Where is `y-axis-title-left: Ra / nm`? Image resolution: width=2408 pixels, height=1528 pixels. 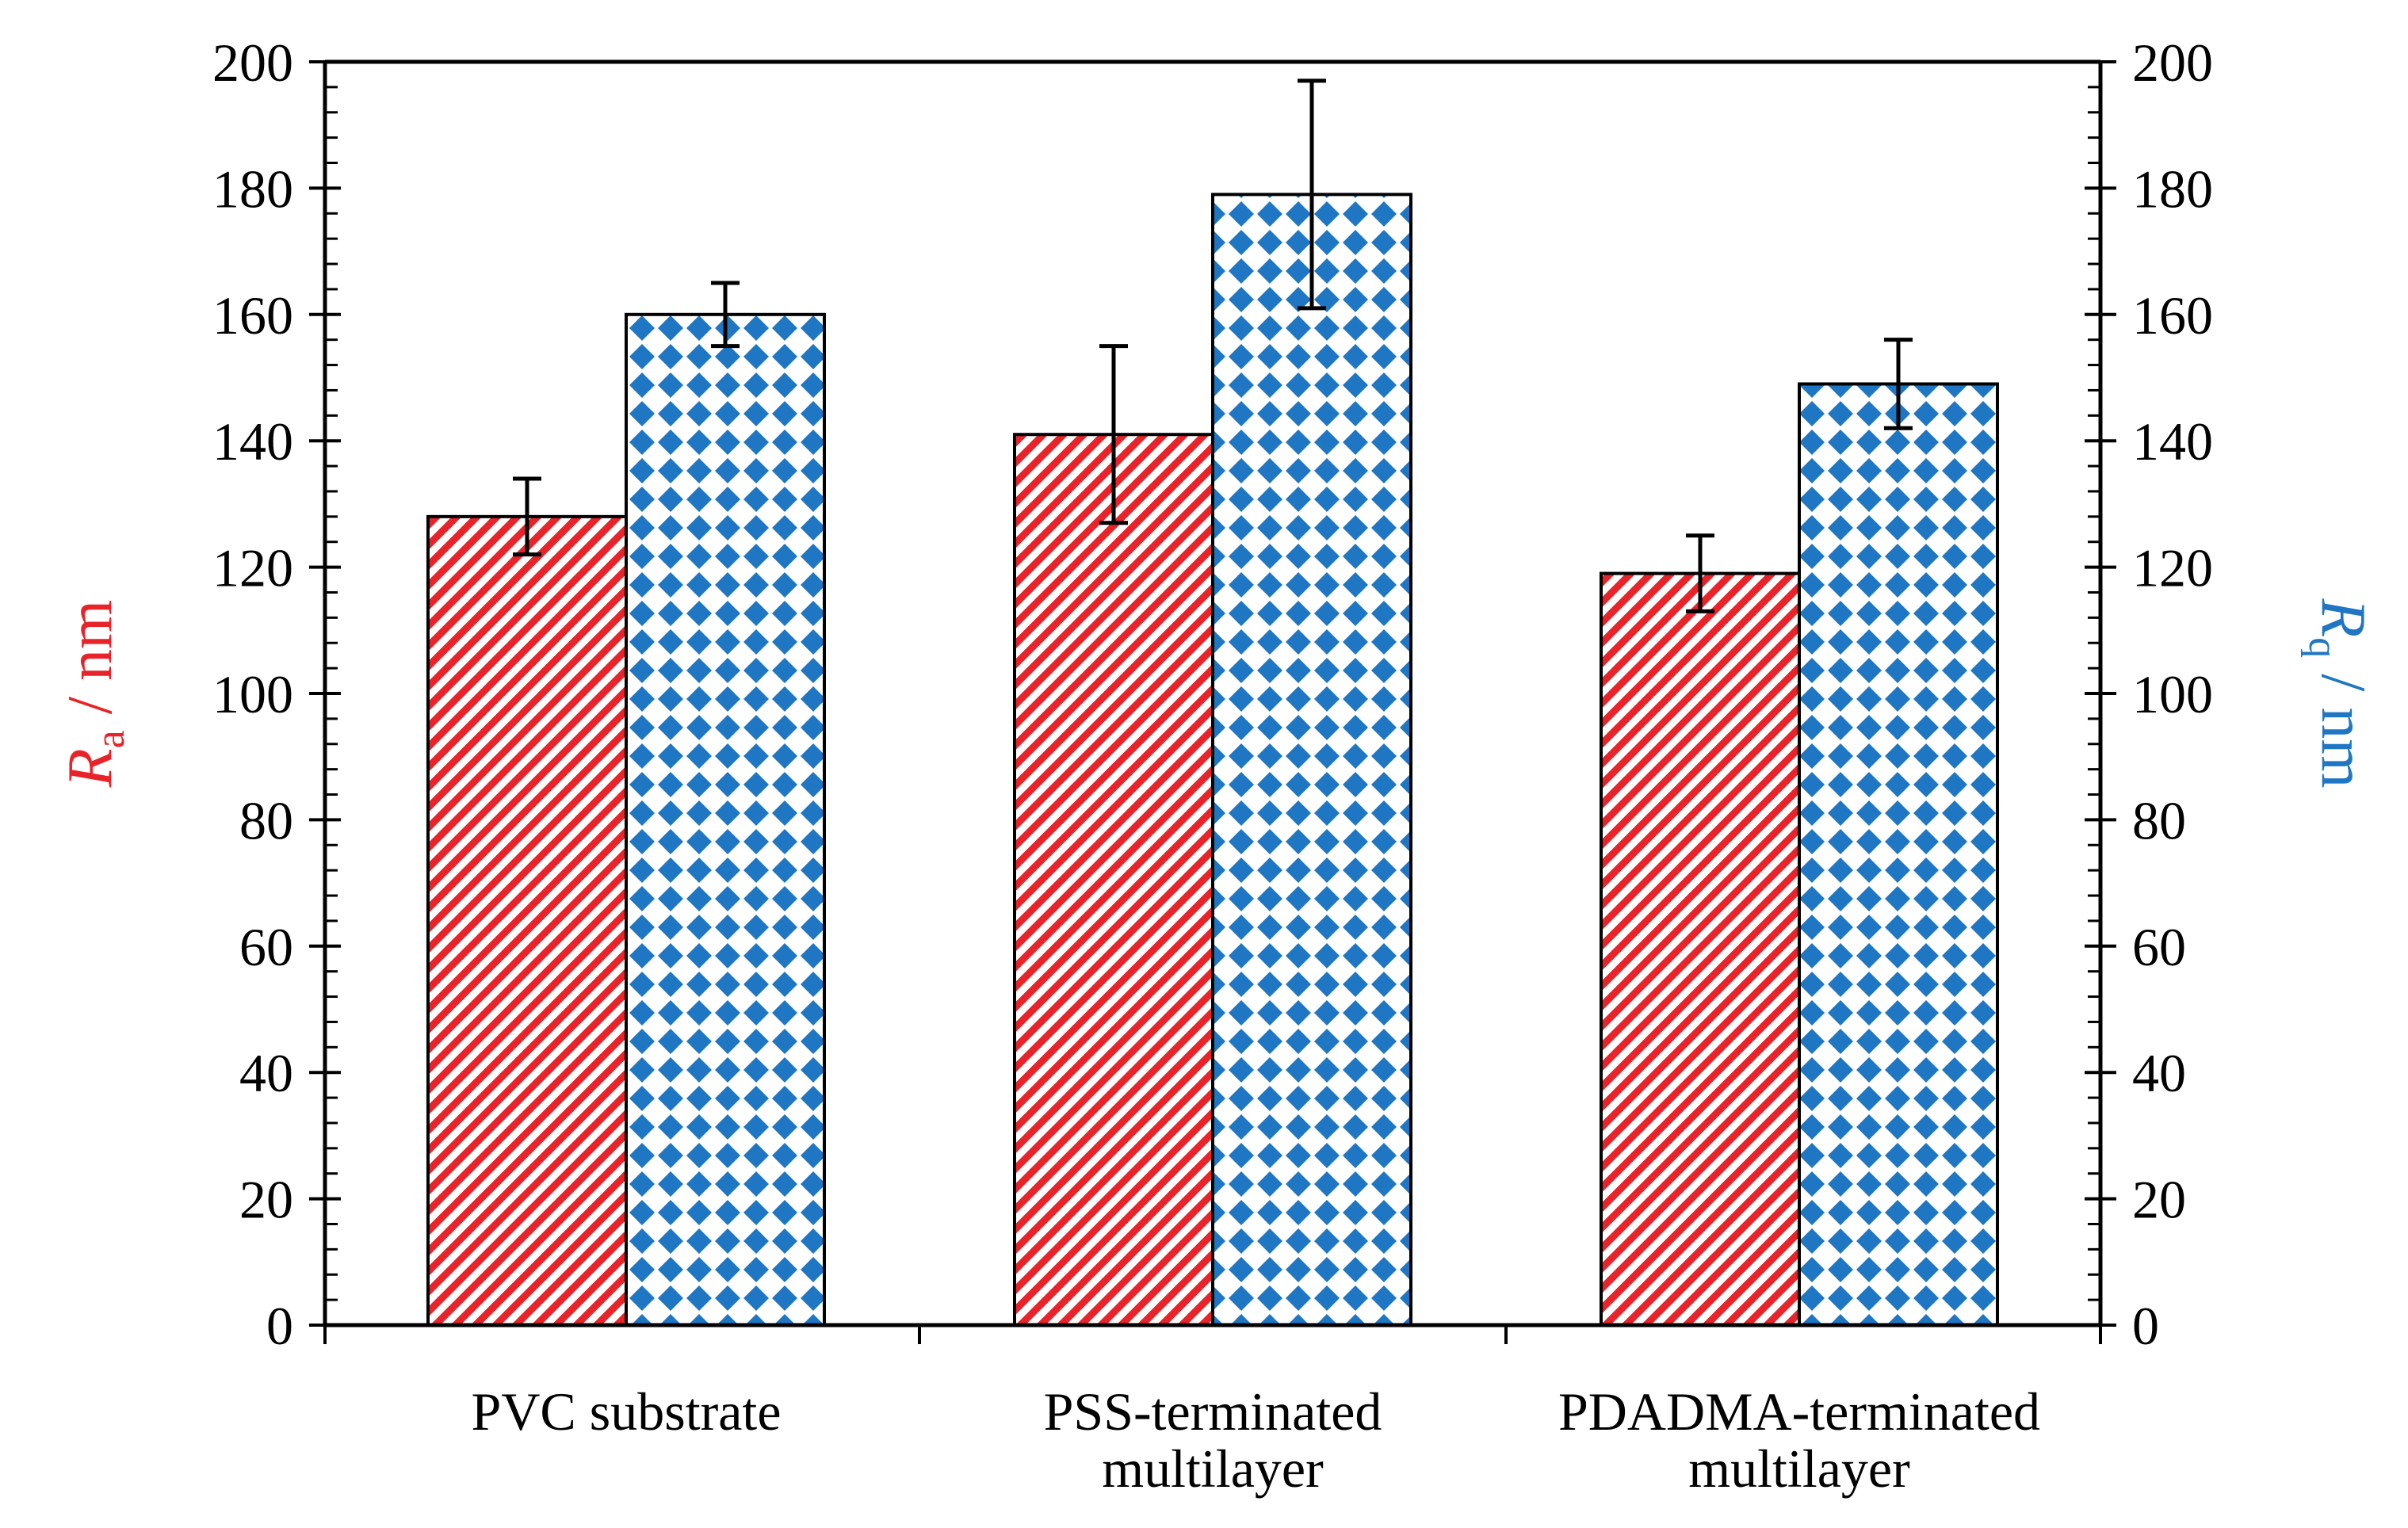 y-axis-title-left: Ra / nm is located at coordinates (94, 694).